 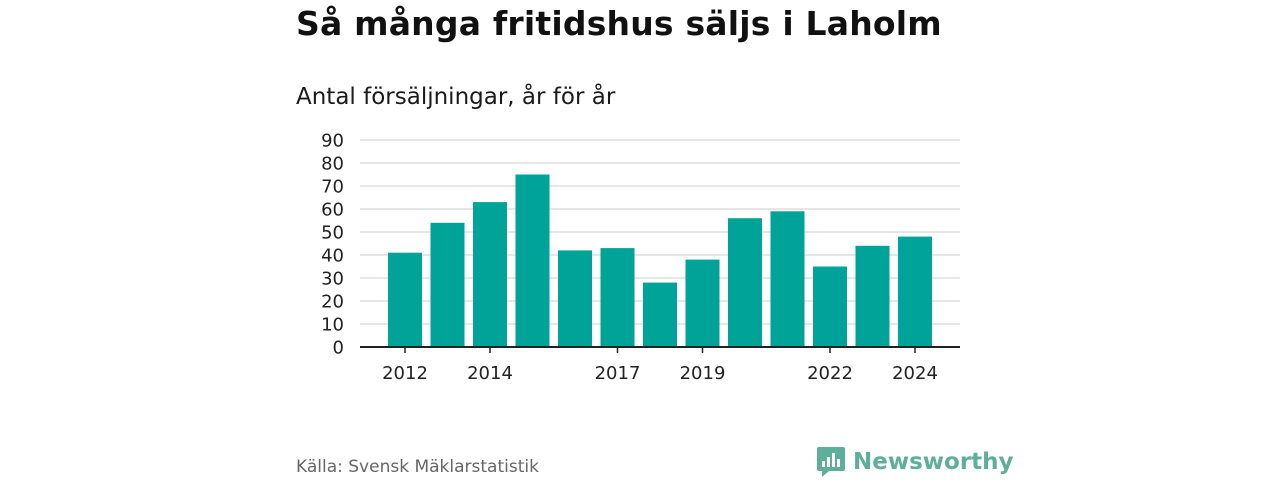 What do you see at coordinates (332, 187) in the screenshot?
I see `y-tick-label: 70` at bounding box center [332, 187].